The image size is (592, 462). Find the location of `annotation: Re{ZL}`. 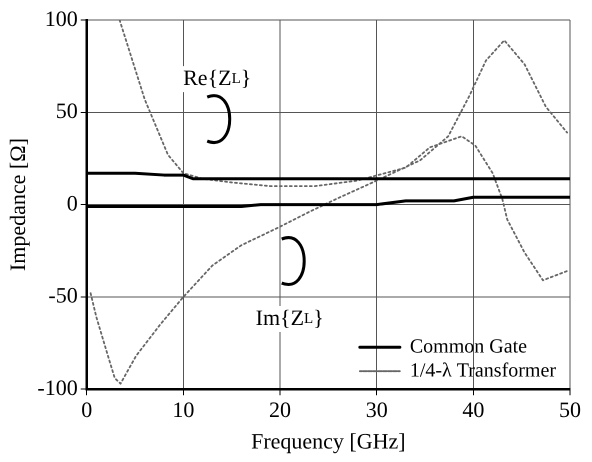

annotation: Re{ZL} is located at coordinates (217, 77).